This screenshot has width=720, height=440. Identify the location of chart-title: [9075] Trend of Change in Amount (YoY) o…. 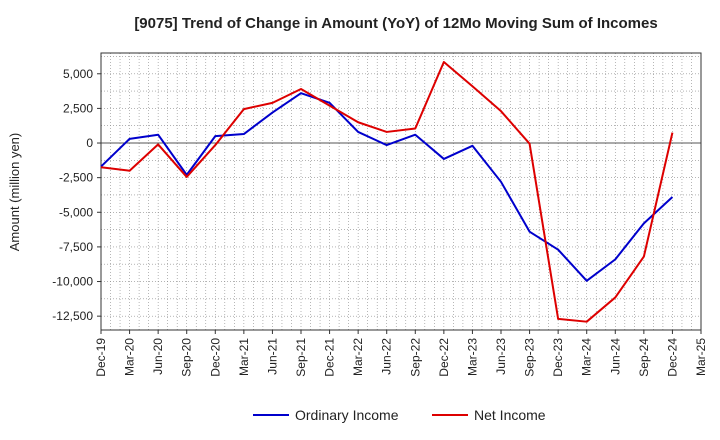
(395, 23).